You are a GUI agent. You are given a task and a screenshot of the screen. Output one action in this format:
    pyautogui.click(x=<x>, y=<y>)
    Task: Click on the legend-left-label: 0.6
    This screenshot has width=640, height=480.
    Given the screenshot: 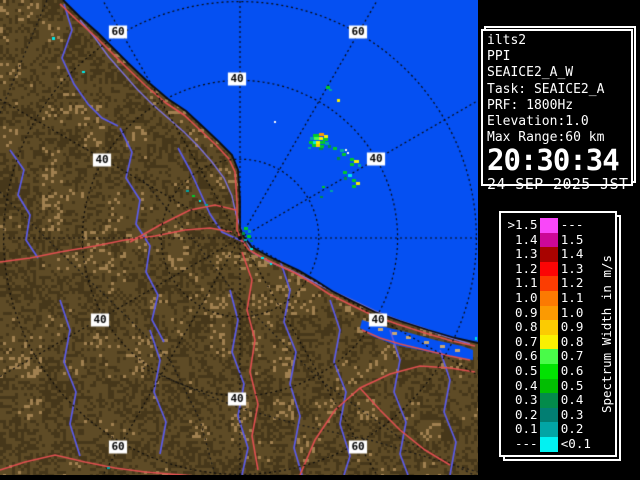 What is the action you would take?
    pyautogui.click(x=526, y=356)
    